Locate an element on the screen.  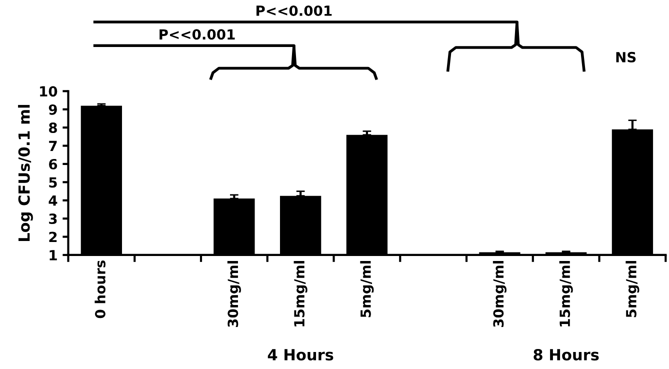
y-tick-label: 4 is located at coordinates (53, 201).